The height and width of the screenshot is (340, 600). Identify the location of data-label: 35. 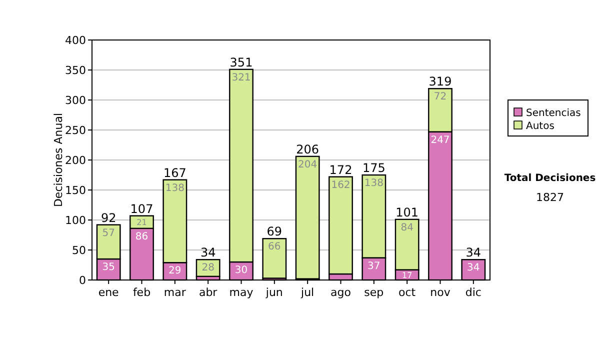
(108, 267).